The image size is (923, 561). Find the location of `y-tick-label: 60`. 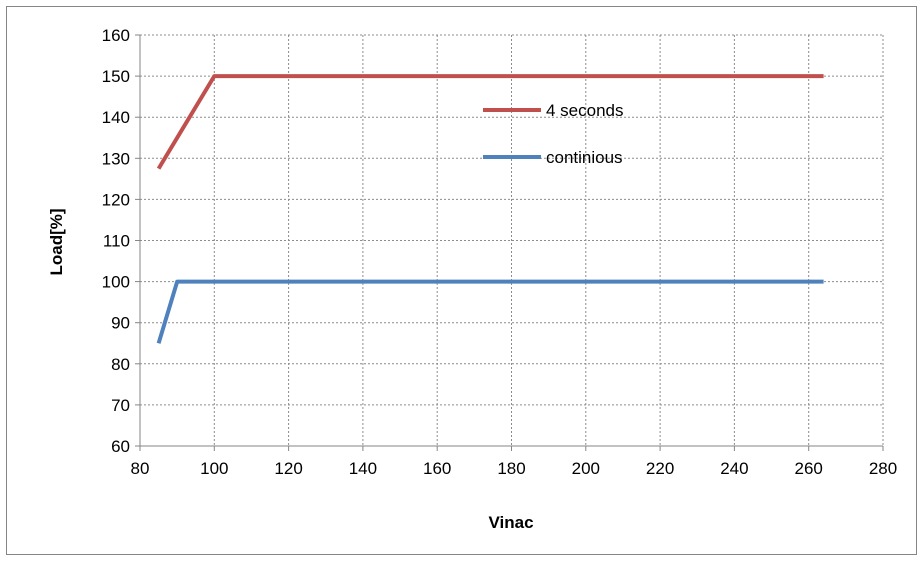

y-tick-label: 60 is located at coordinates (120, 446).